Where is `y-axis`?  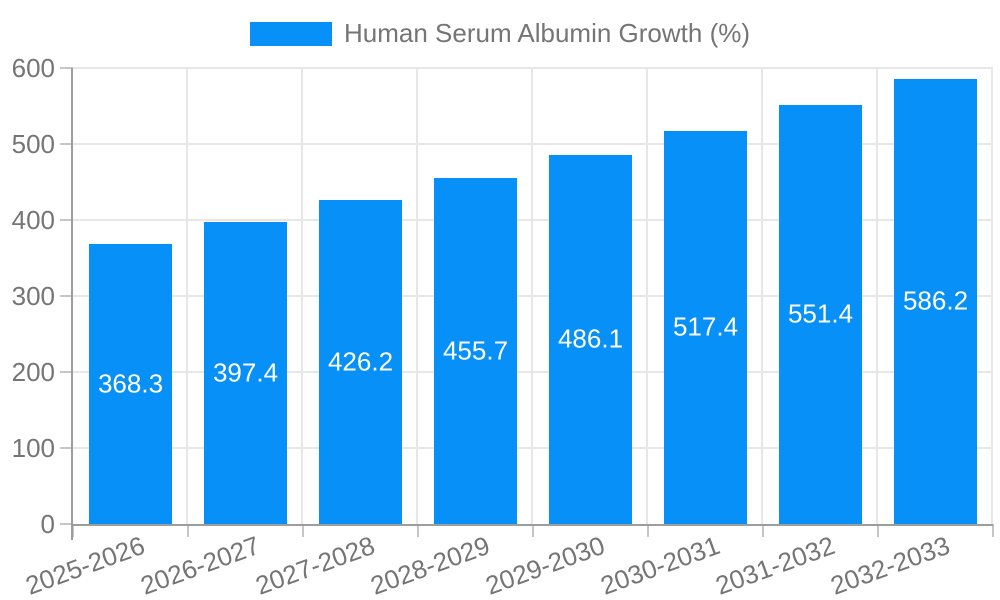
y-axis is located at coordinates (72, 304).